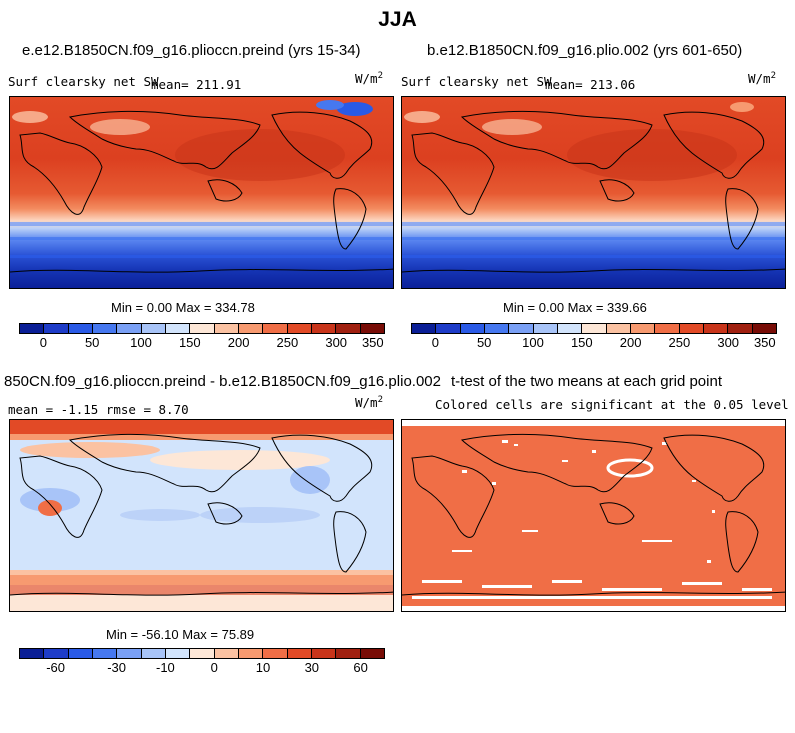 The width and height of the screenshot is (795, 733). Describe the element at coordinates (202, 668) in the screenshot. I see `panel-c-colorbar-labels: -60 -30 -10 0 10 30 60` at that location.